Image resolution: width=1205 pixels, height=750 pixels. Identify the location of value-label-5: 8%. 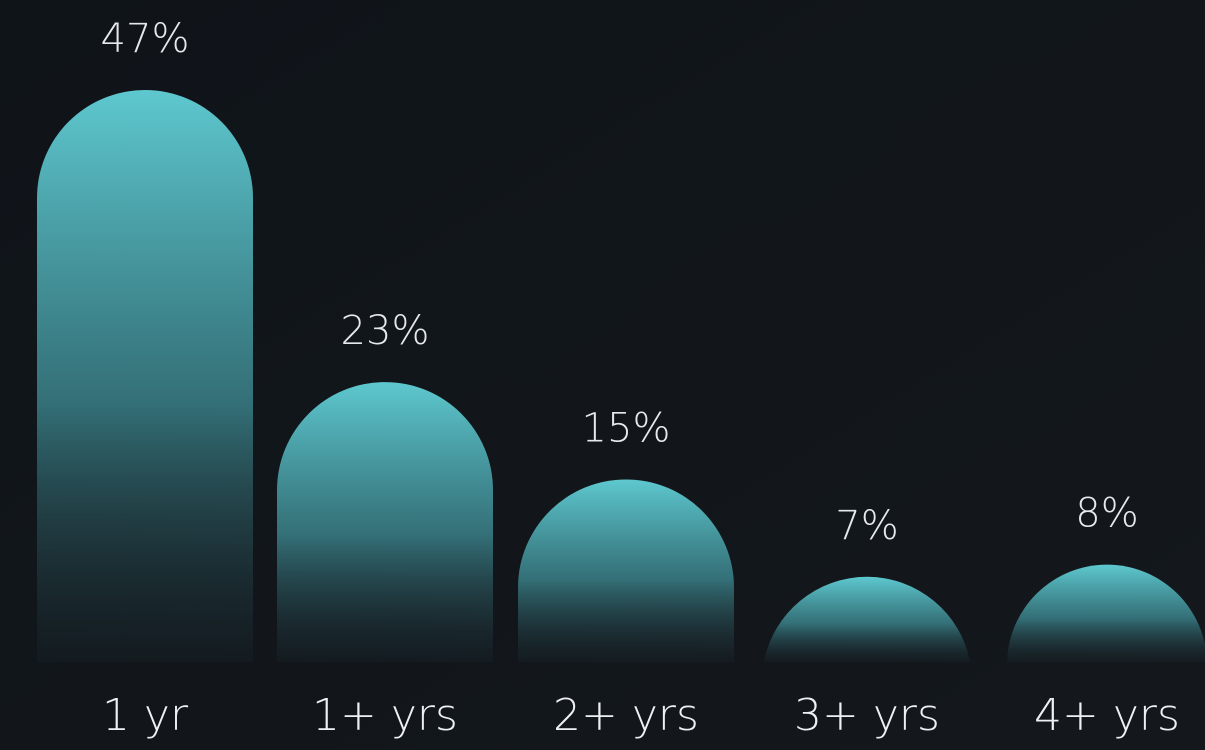
(1106, 514).